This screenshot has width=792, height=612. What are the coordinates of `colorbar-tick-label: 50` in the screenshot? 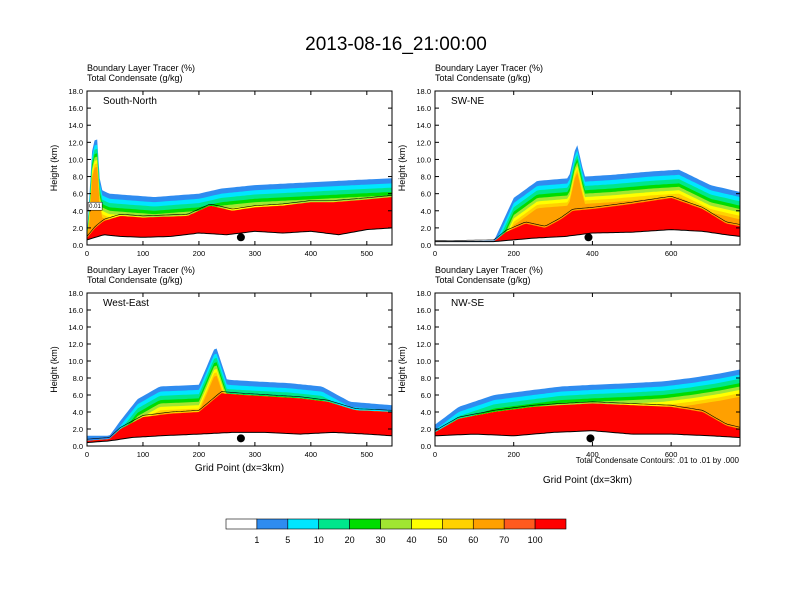 It's located at (442, 540).